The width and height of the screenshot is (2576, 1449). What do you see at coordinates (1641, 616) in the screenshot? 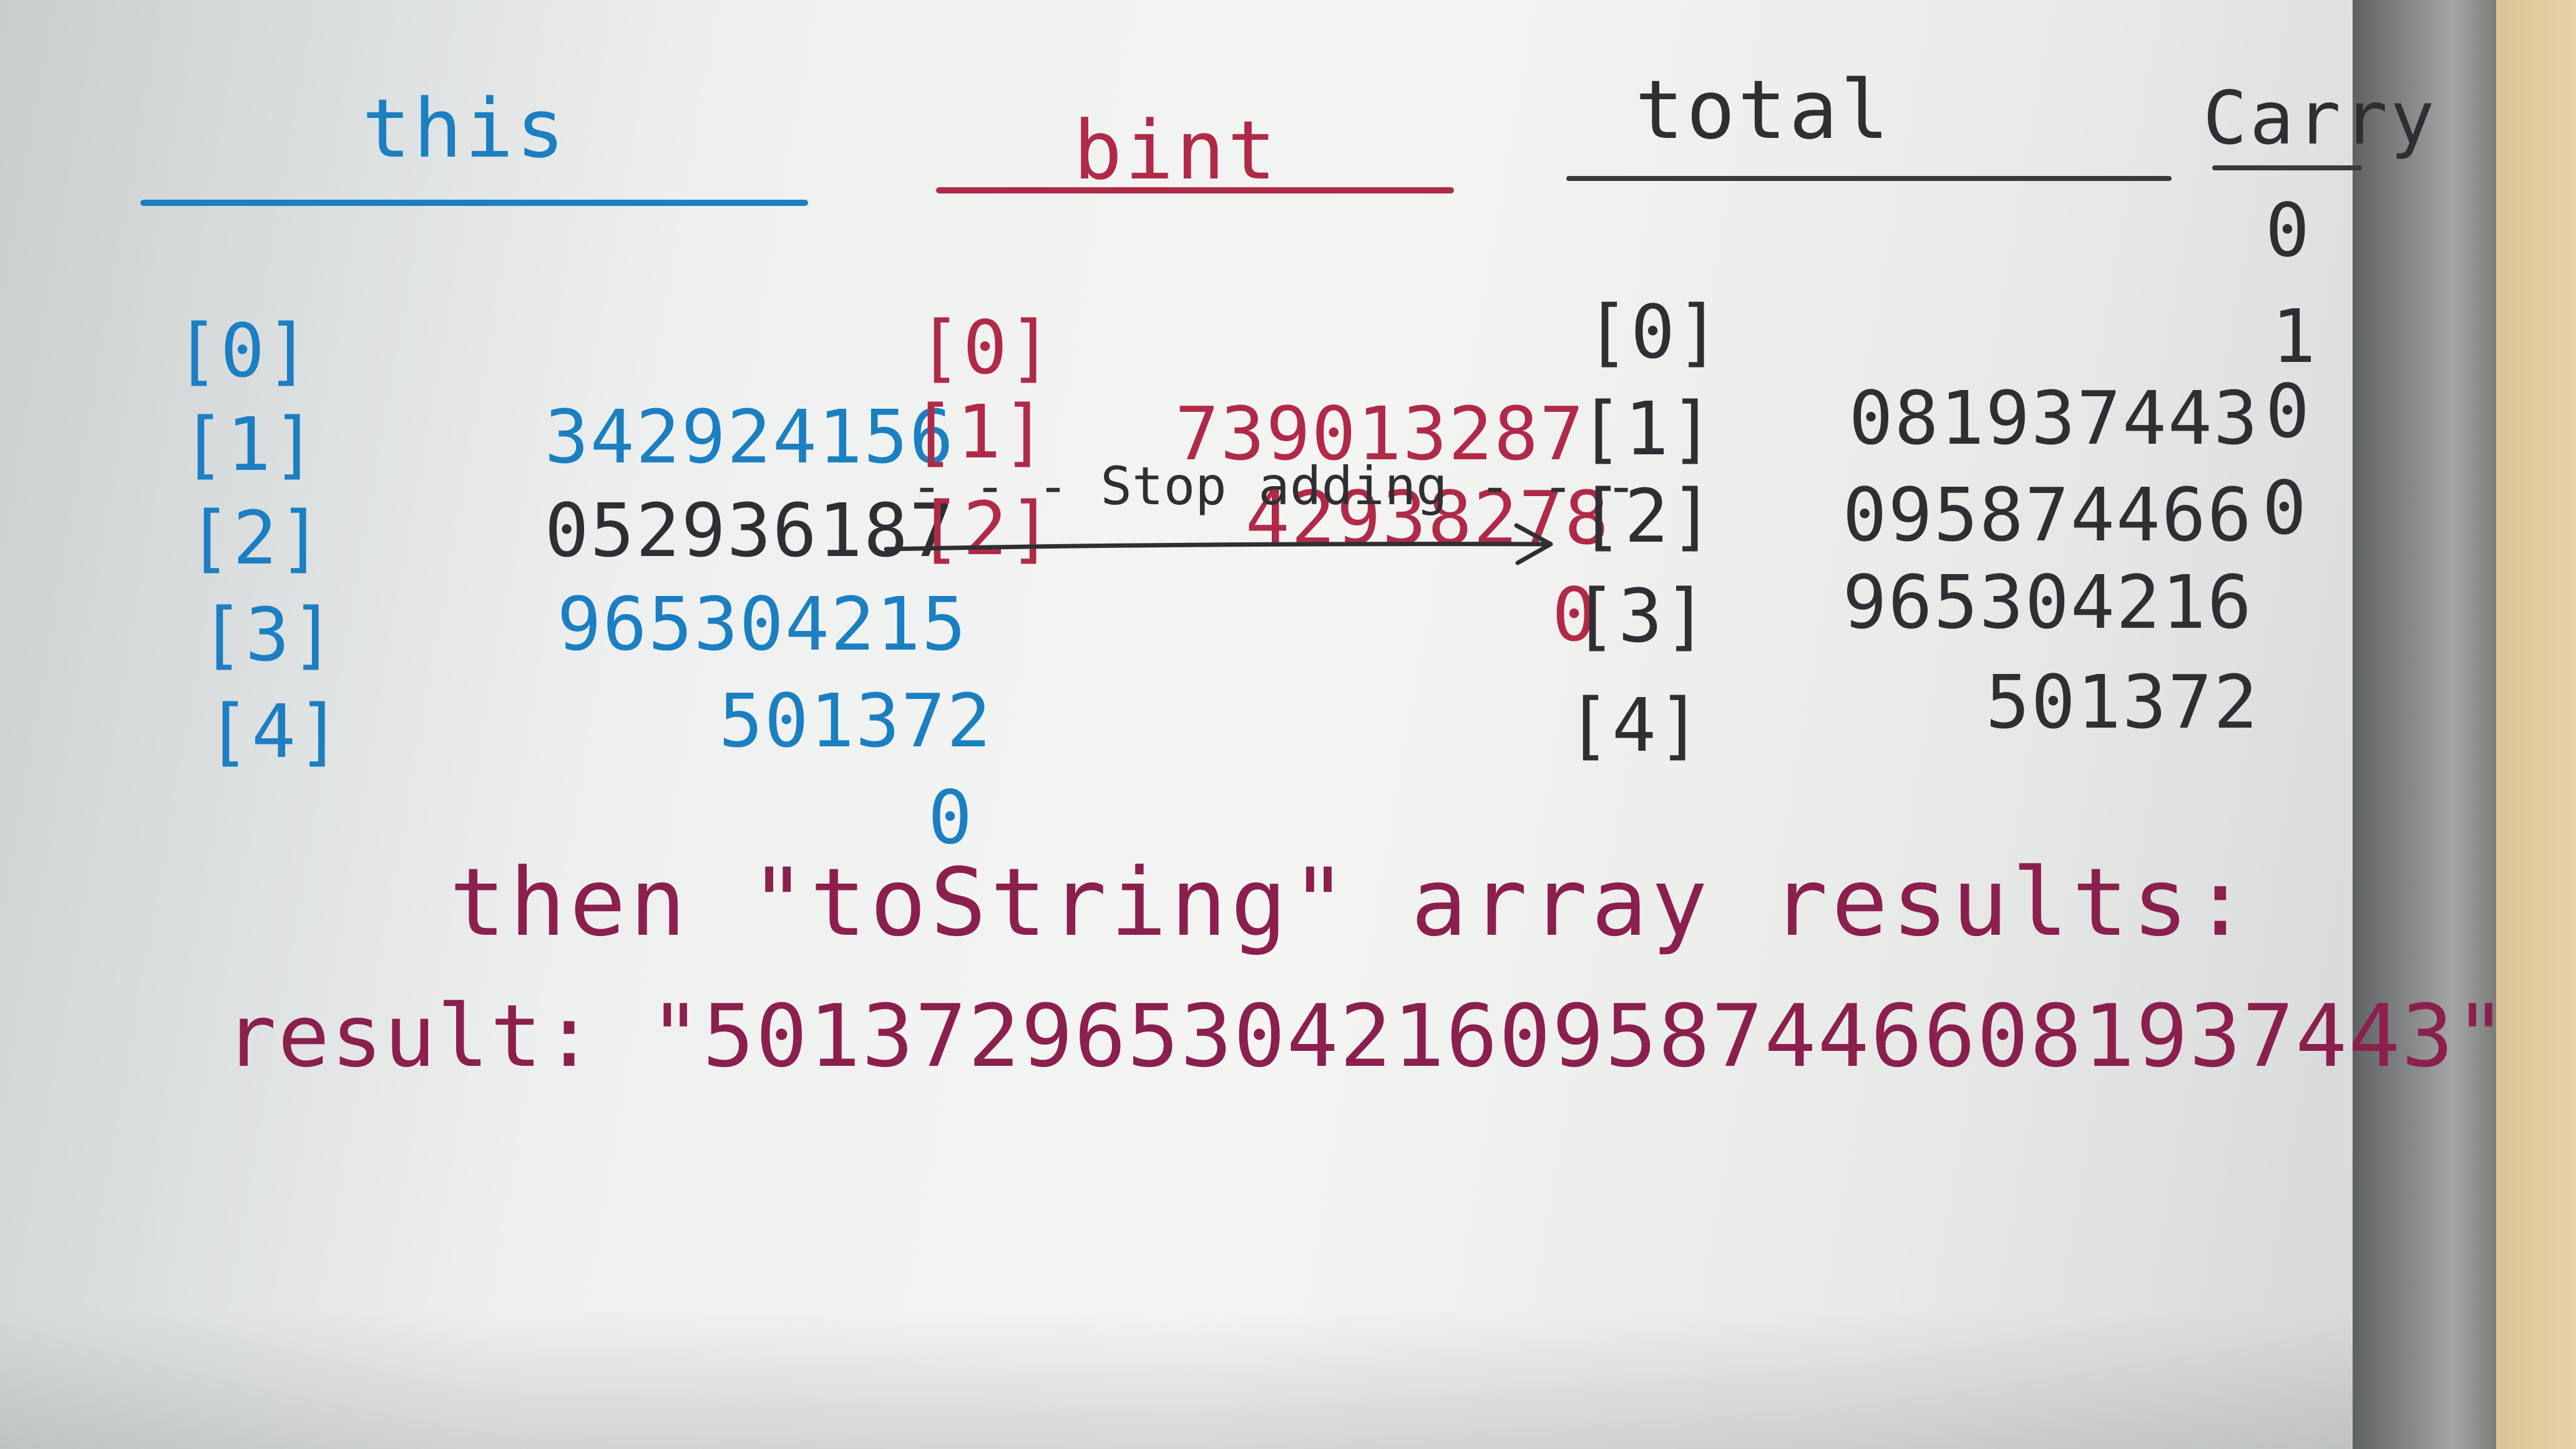
I see `total-index-3: [3]` at bounding box center [1641, 616].